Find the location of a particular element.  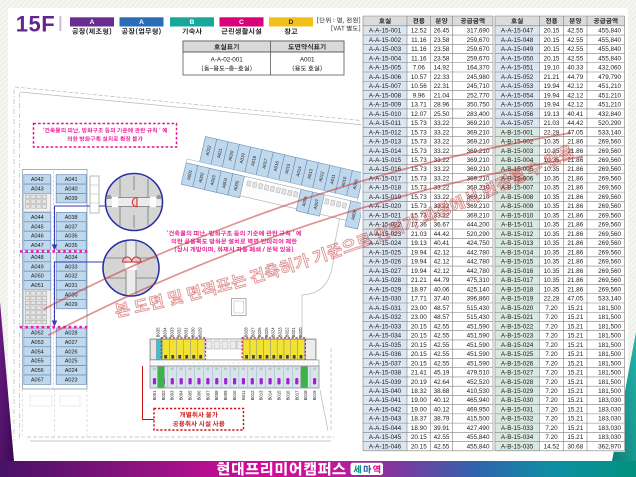

svg-text: 40.12 is located at coordinates (442, 409).